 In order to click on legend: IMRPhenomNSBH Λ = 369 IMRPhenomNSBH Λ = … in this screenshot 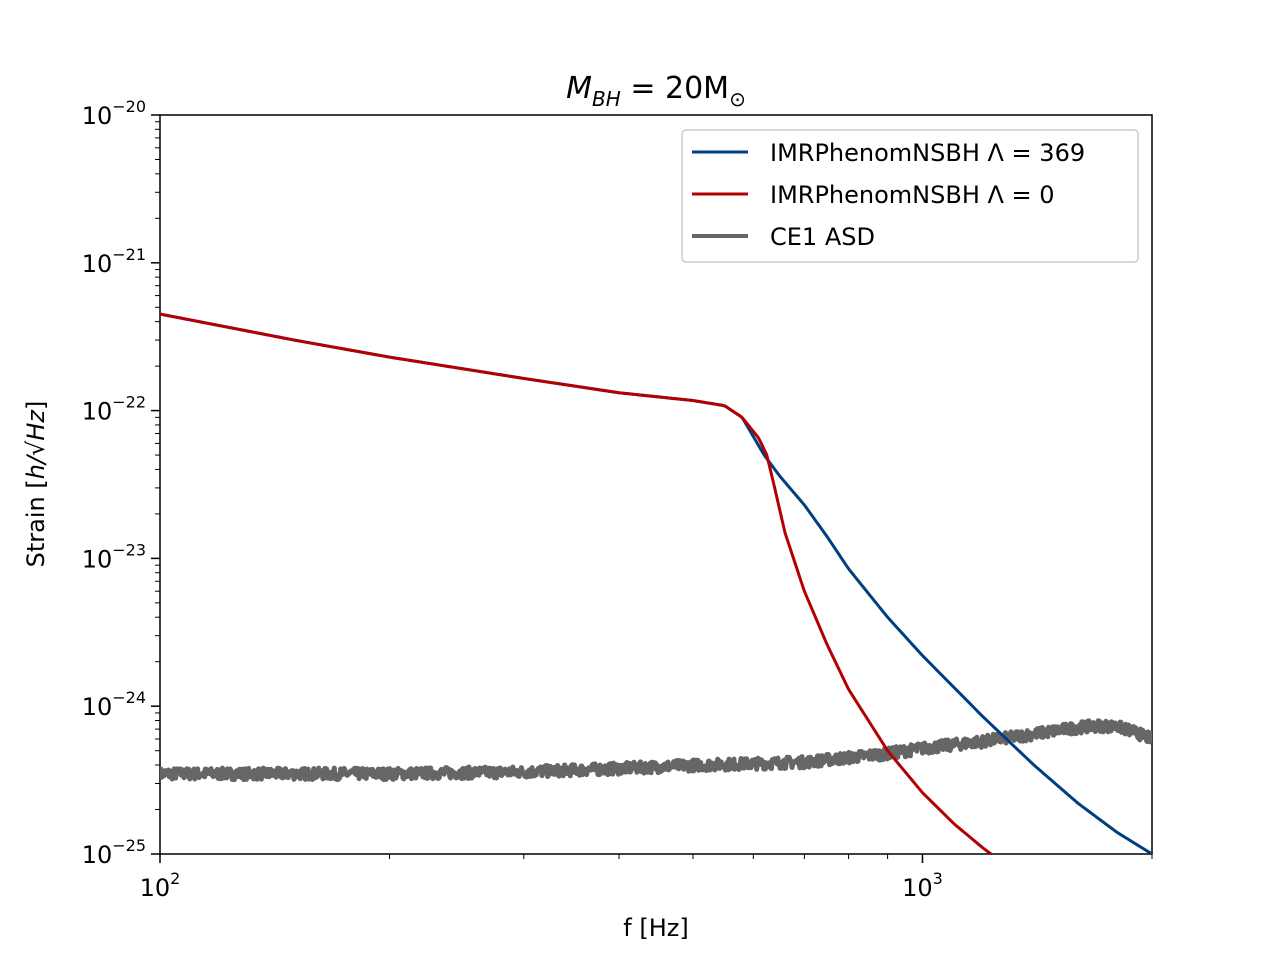, I will do `click(910, 196)`.